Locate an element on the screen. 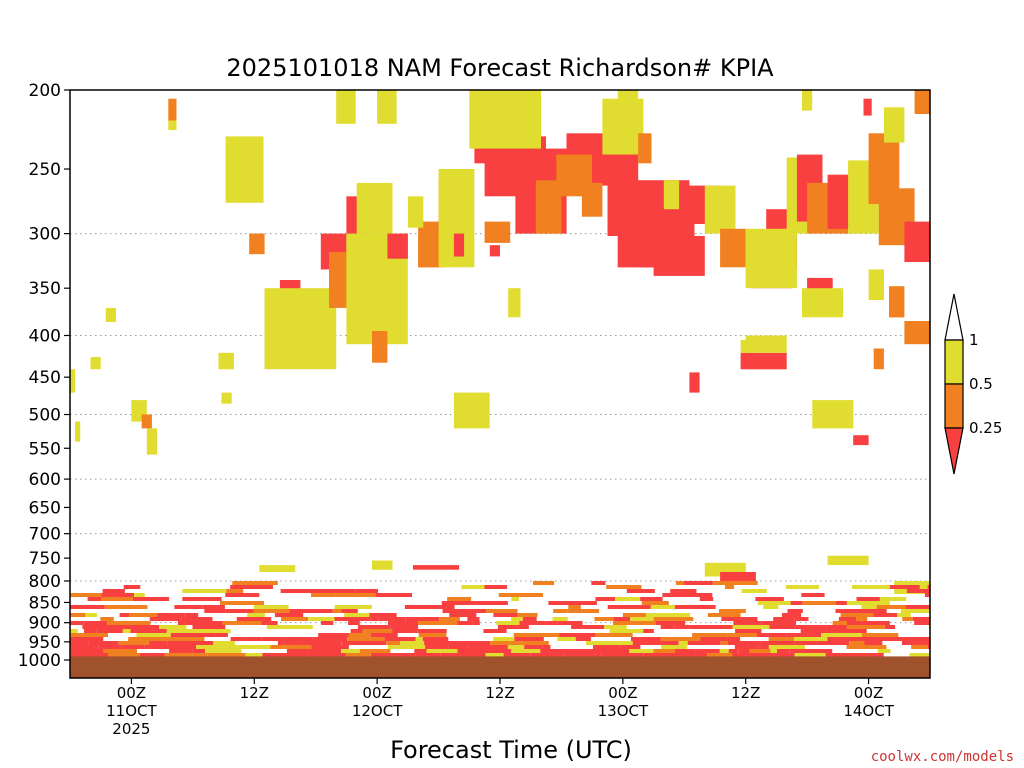 Image resolution: width=1024 pixels, height=768 pixels. legend: 1 0.5 0.25 is located at coordinates (973, 384).